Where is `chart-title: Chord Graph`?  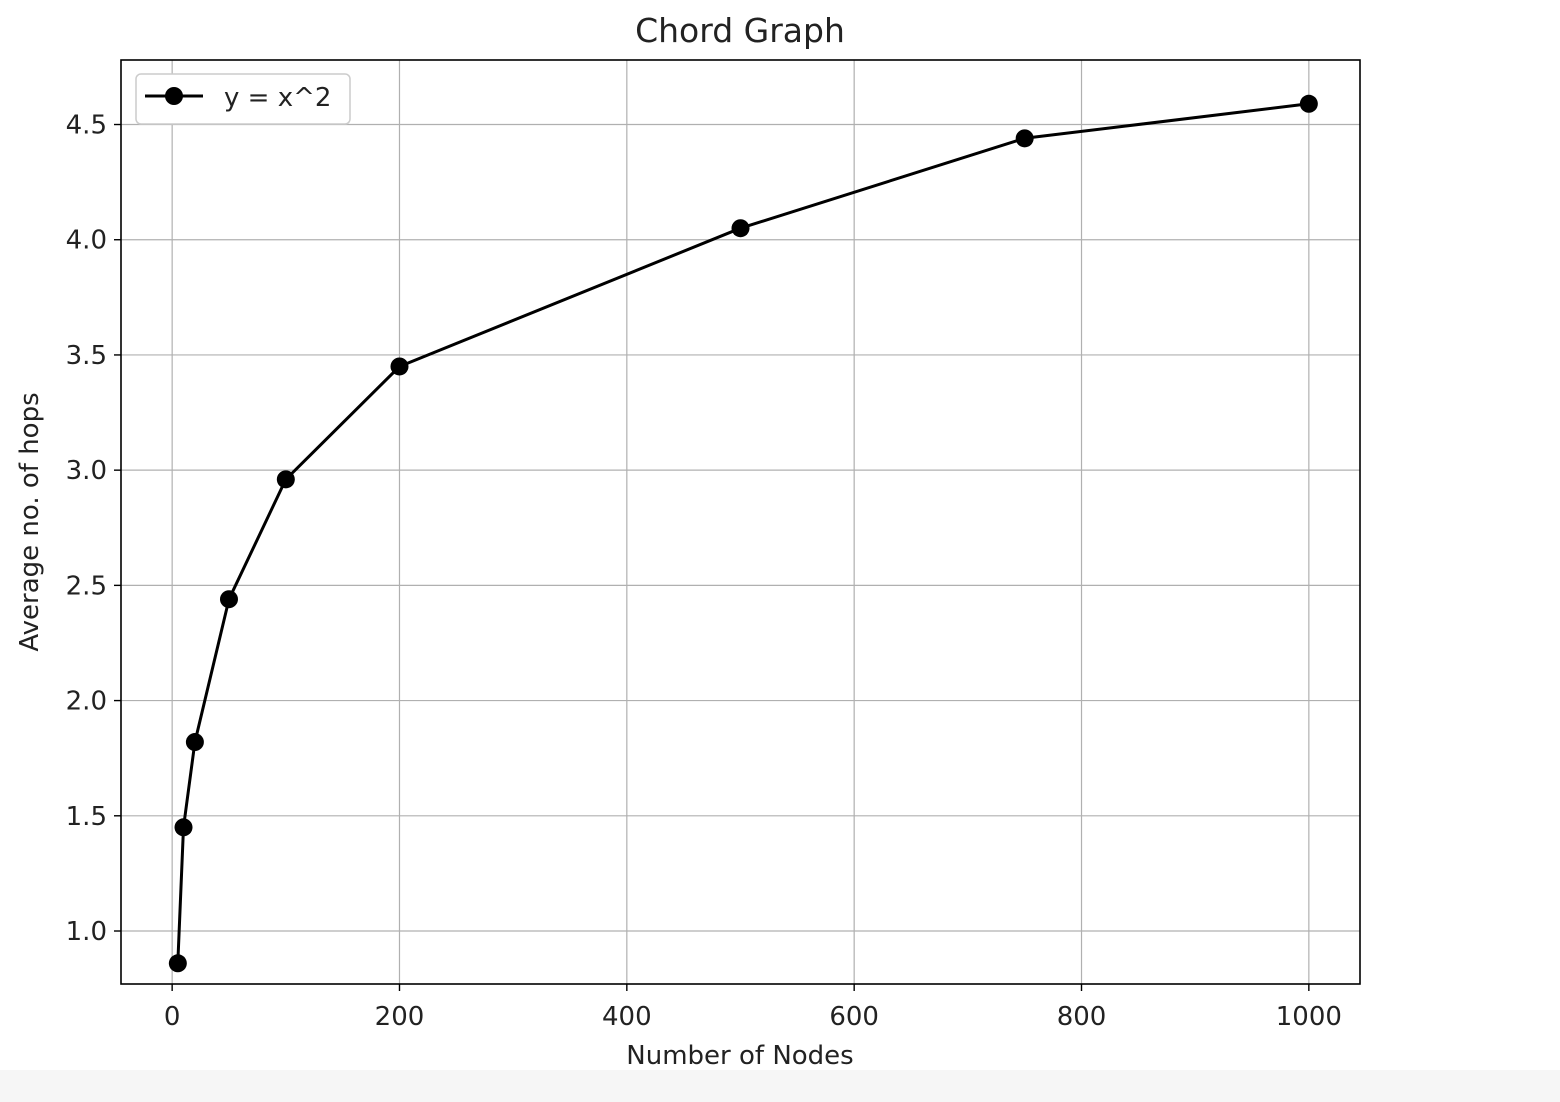
chart-title: Chord Graph is located at coordinates (740, 30).